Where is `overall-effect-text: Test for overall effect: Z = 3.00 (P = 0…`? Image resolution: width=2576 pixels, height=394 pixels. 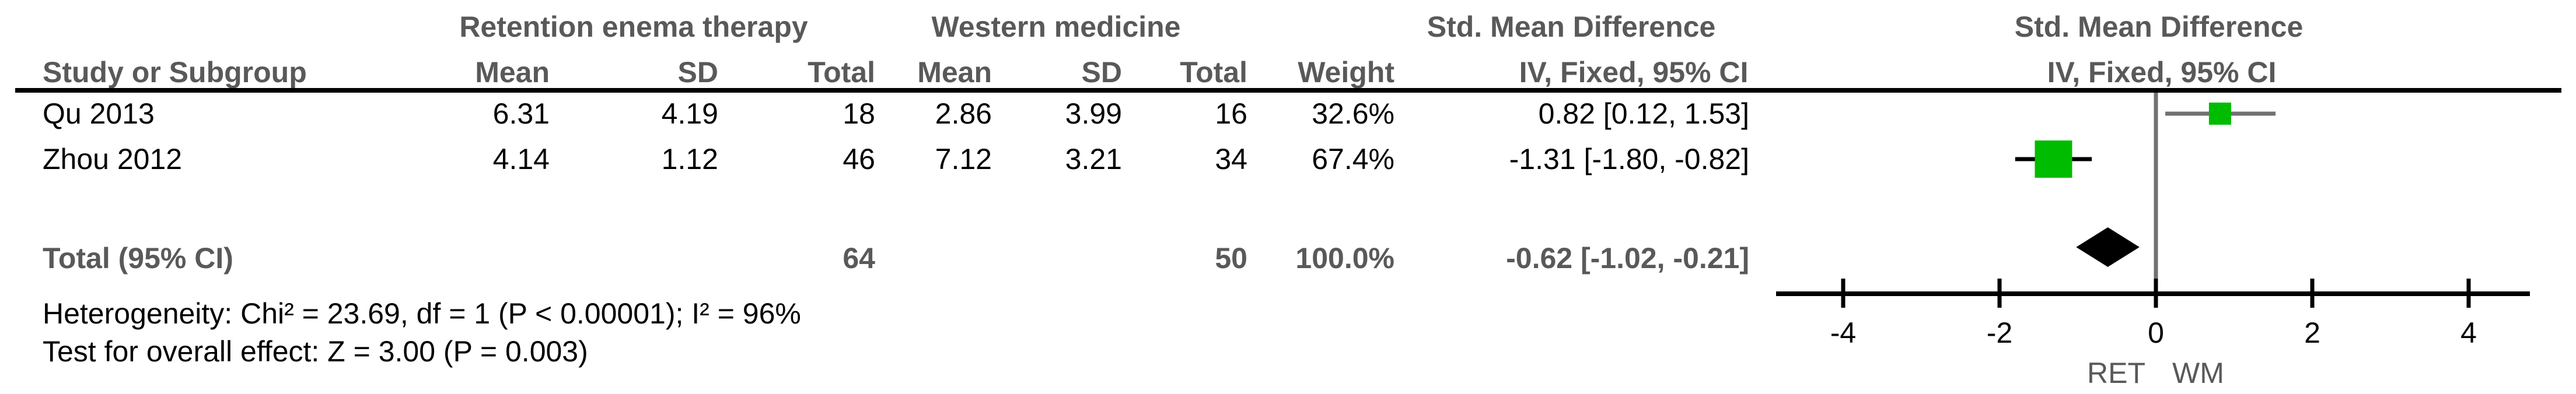
overall-effect-text: Test for overall effect: Z = 3.00 (P = 0… is located at coordinates (315, 351).